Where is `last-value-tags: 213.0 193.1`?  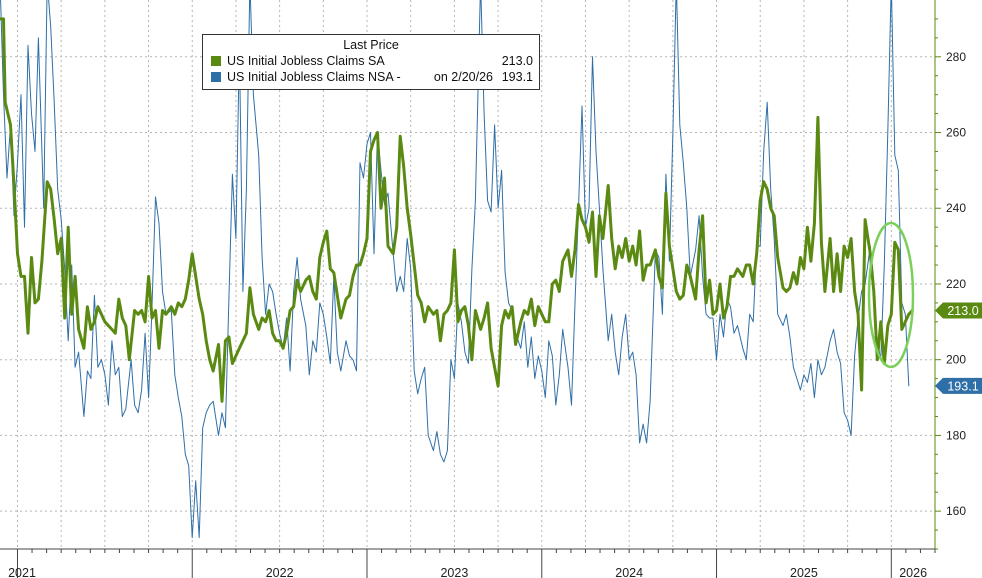
last-value-tags: 213.0 193.1 is located at coordinates (958, 348).